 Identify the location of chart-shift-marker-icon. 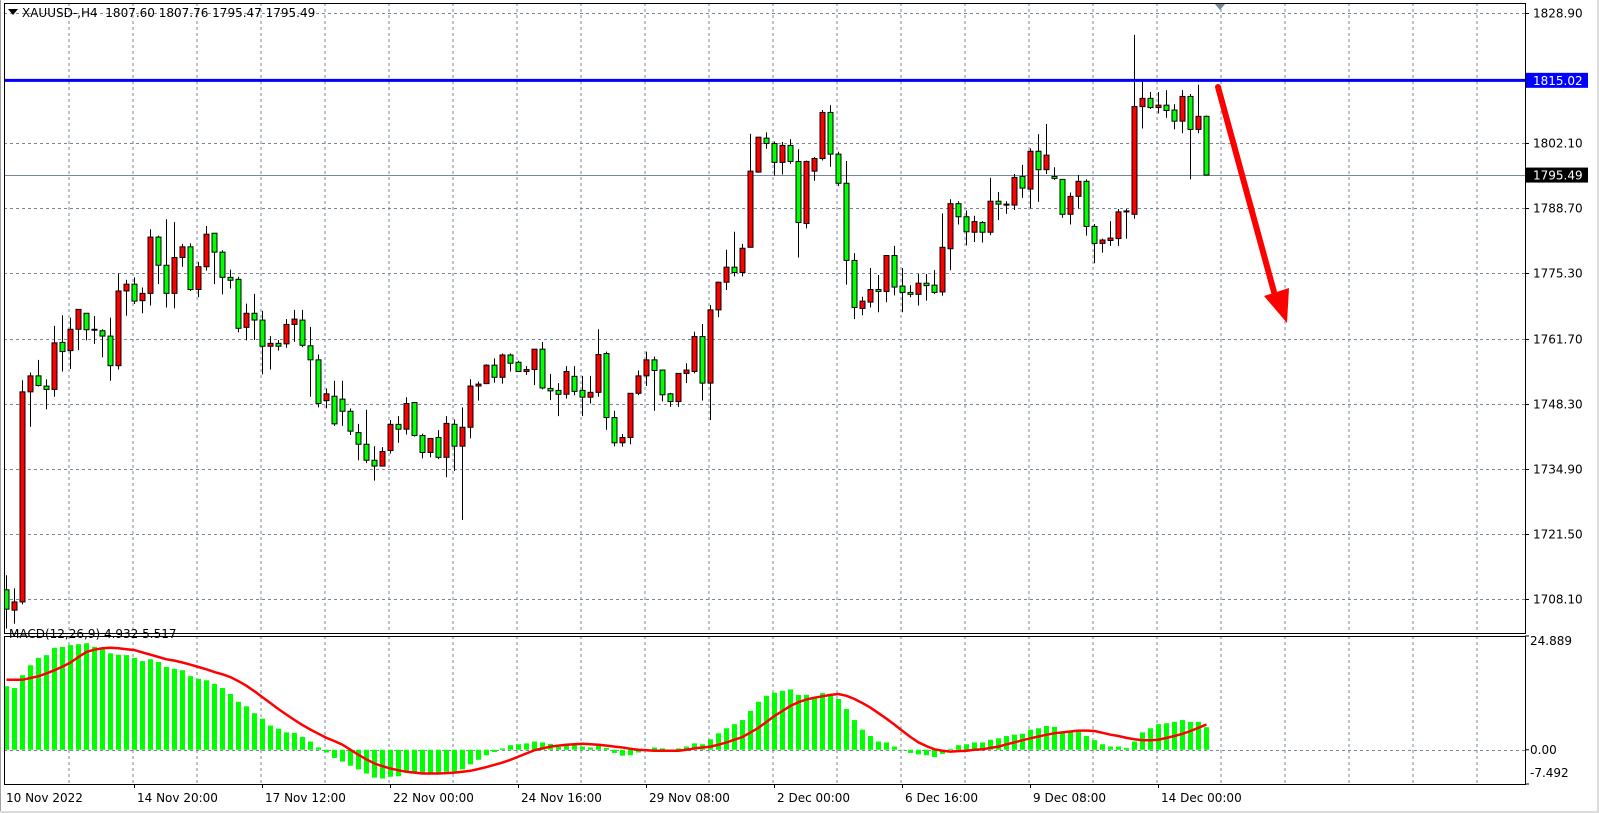
(1220, 6).